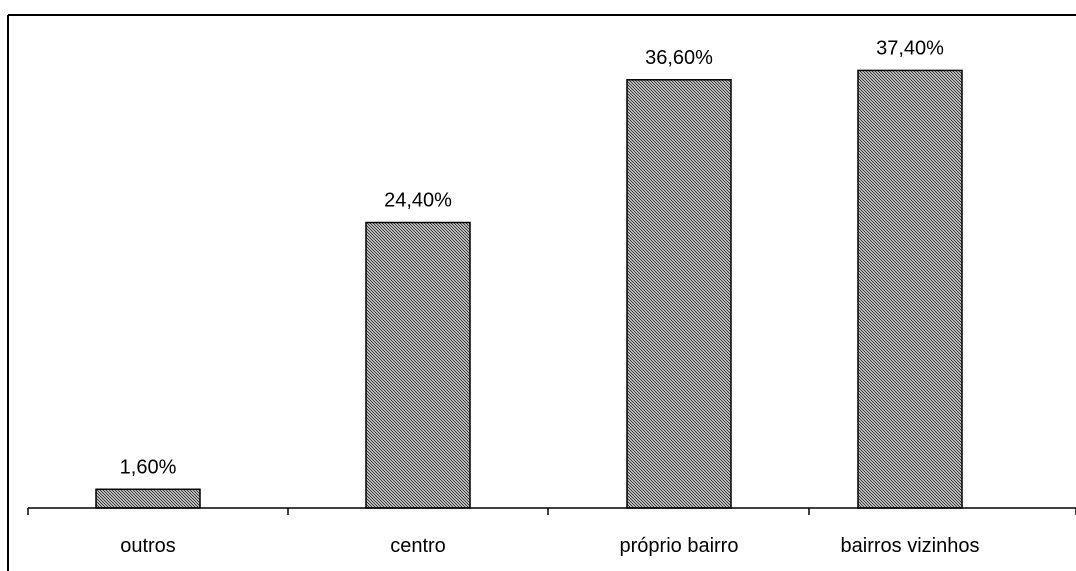 This screenshot has height=571, width=1076. What do you see at coordinates (148, 467) in the screenshot?
I see `bar-value-label: 1,60%` at bounding box center [148, 467].